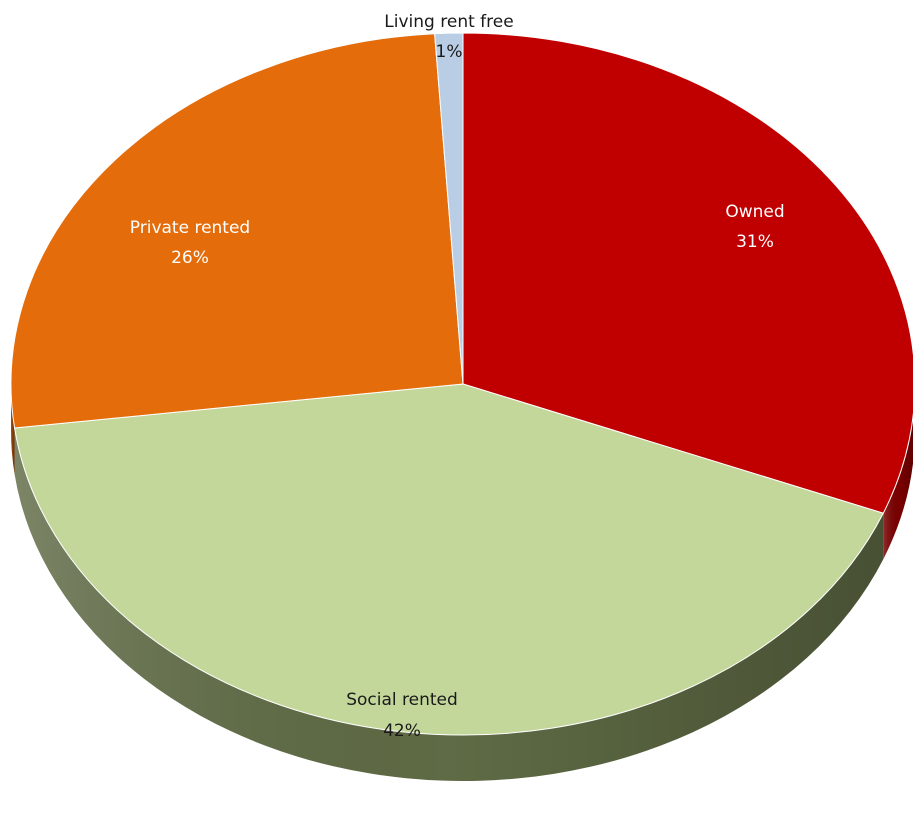 The image size is (913, 827). What do you see at coordinates (755, 242) in the screenshot?
I see `slice-value-owned: 31%` at bounding box center [755, 242].